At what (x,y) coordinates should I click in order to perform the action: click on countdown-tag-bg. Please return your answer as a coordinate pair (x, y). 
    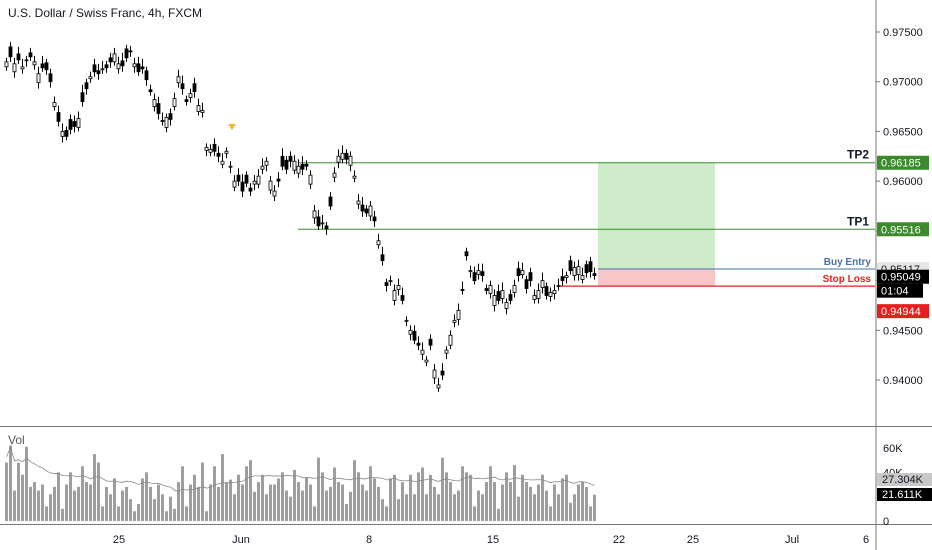
    Looking at the image, I should click on (900, 290).